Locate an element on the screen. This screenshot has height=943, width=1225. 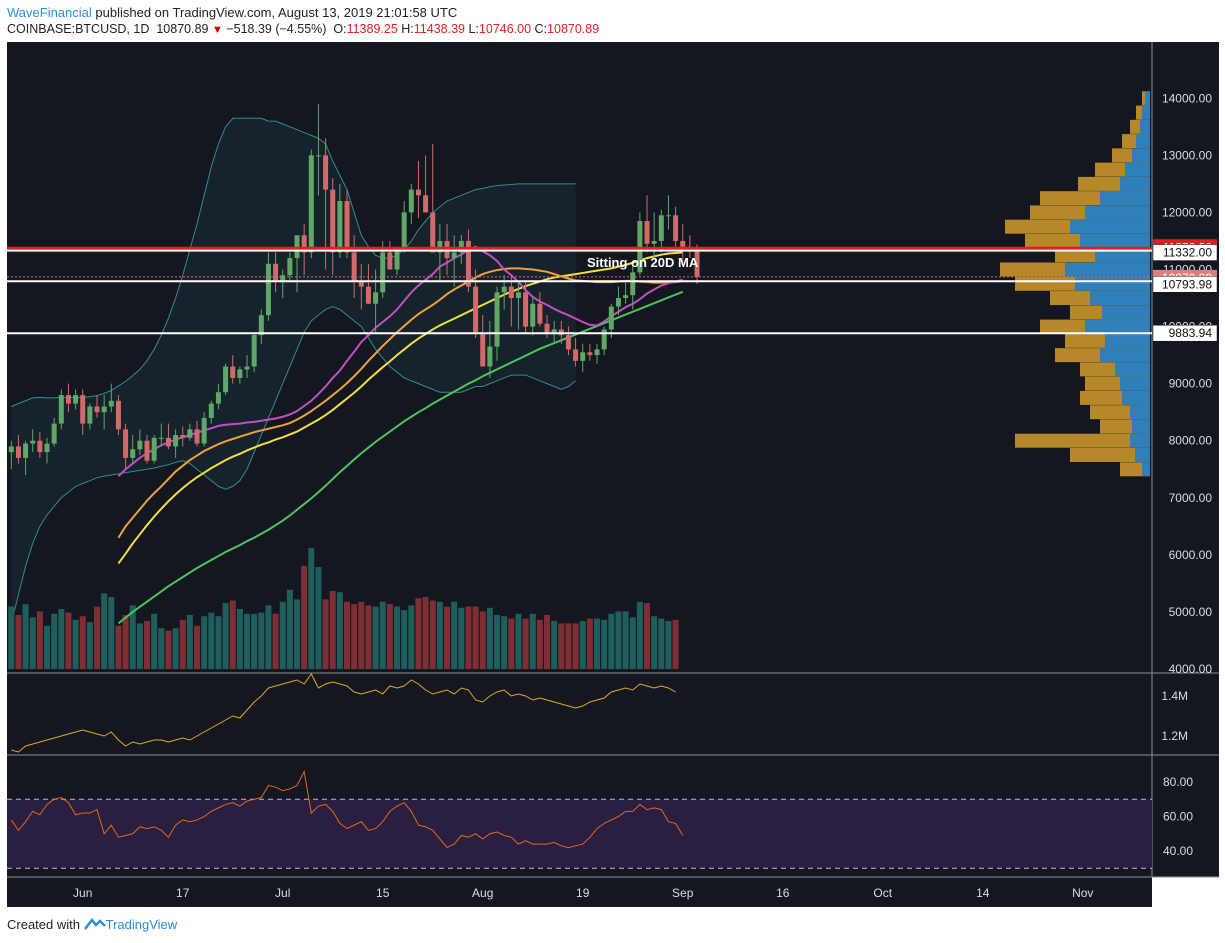
price-tick-7: 7000.00 is located at coordinates (1191, 498).